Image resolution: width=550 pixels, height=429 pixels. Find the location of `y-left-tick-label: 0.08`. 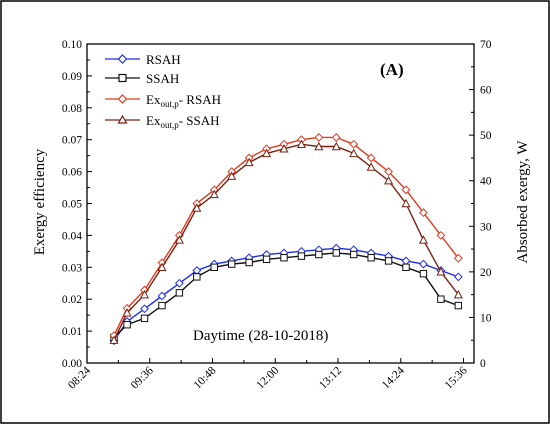

y-left-tick-label: 0.08 is located at coordinates (72, 109).